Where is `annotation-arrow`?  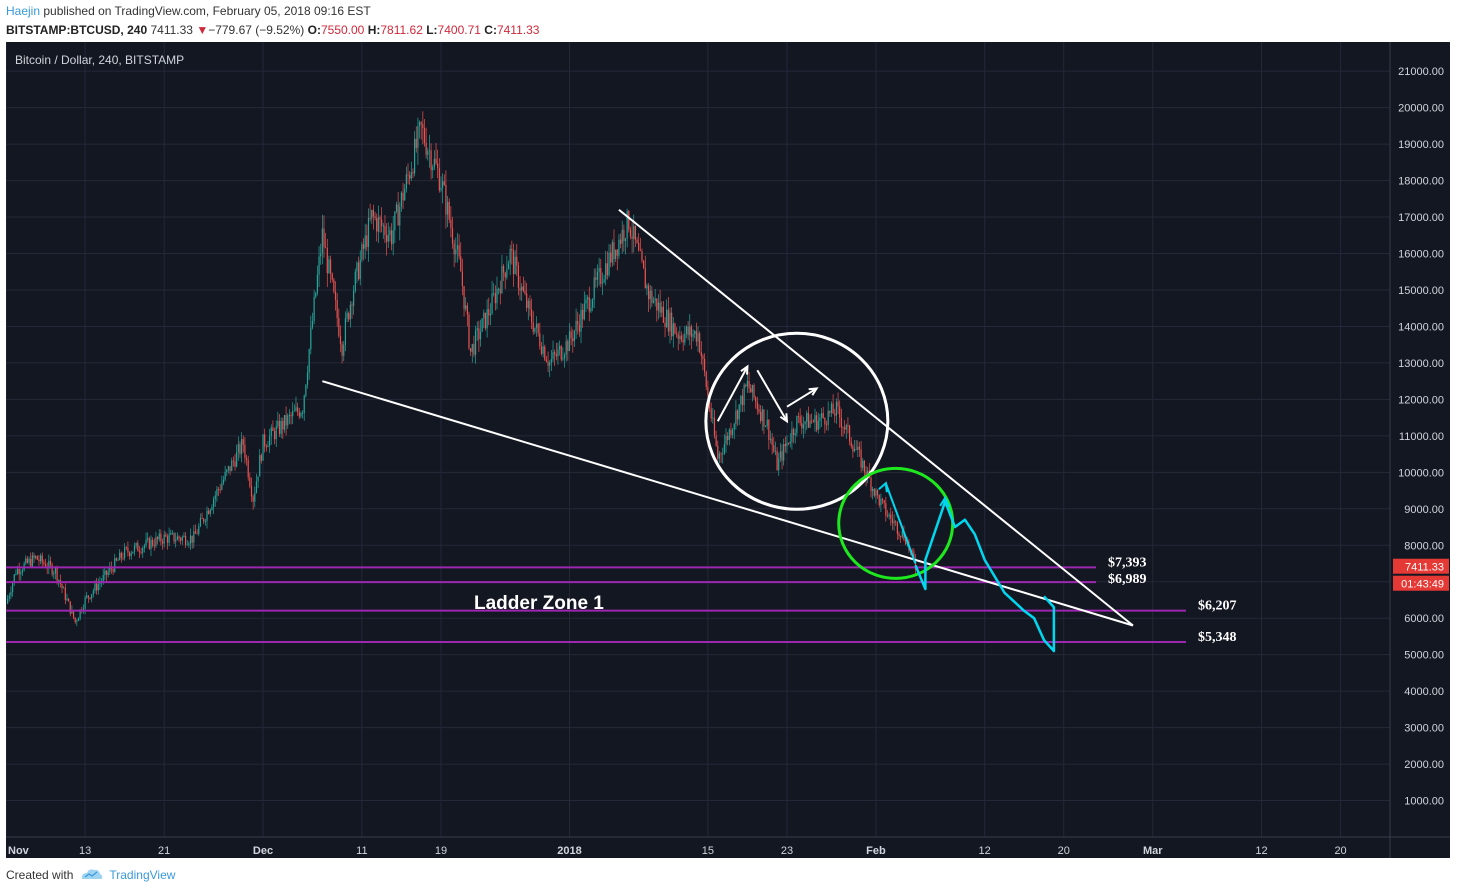
annotation-arrow is located at coordinates (772, 395).